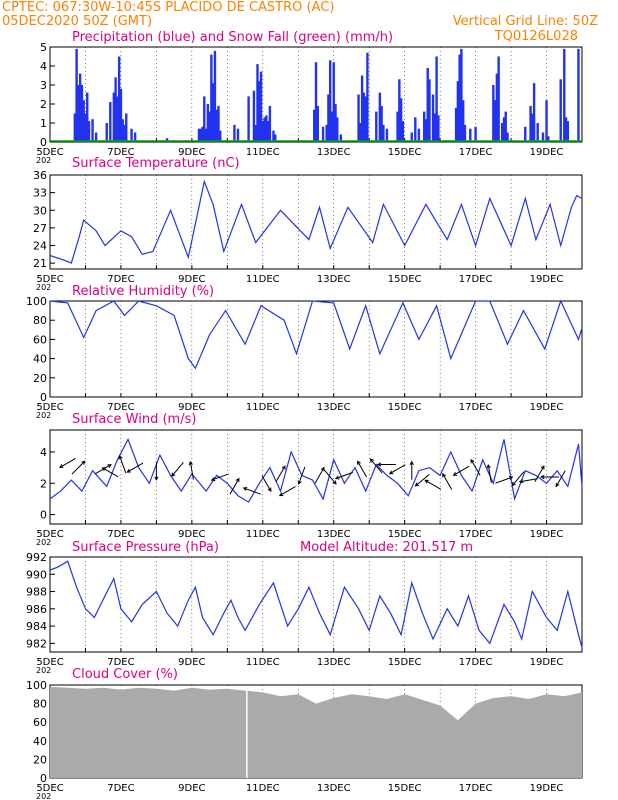 Image resolution: width=618 pixels, height=800 pixels. I want to click on y-tick-label: 24, so click(40, 246).